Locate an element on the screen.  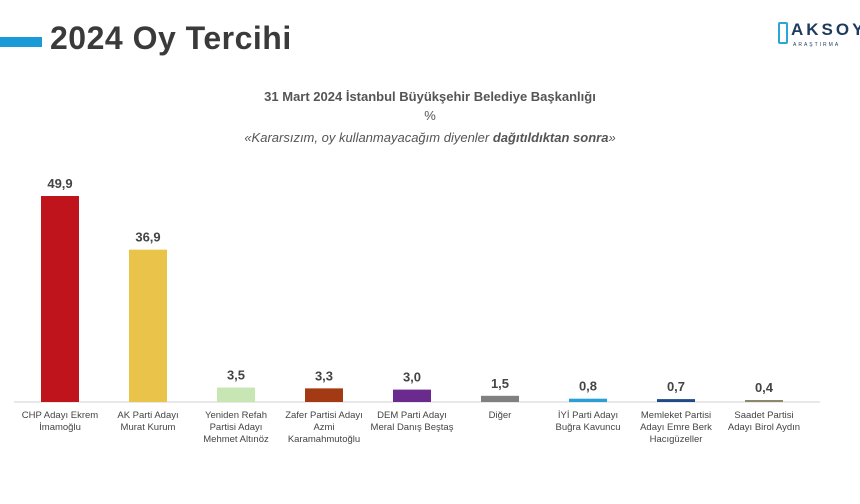
x-tick-label: Zafer Partisi Adayı Azmi Karamahmutoğlu is located at coordinates (324, 427).